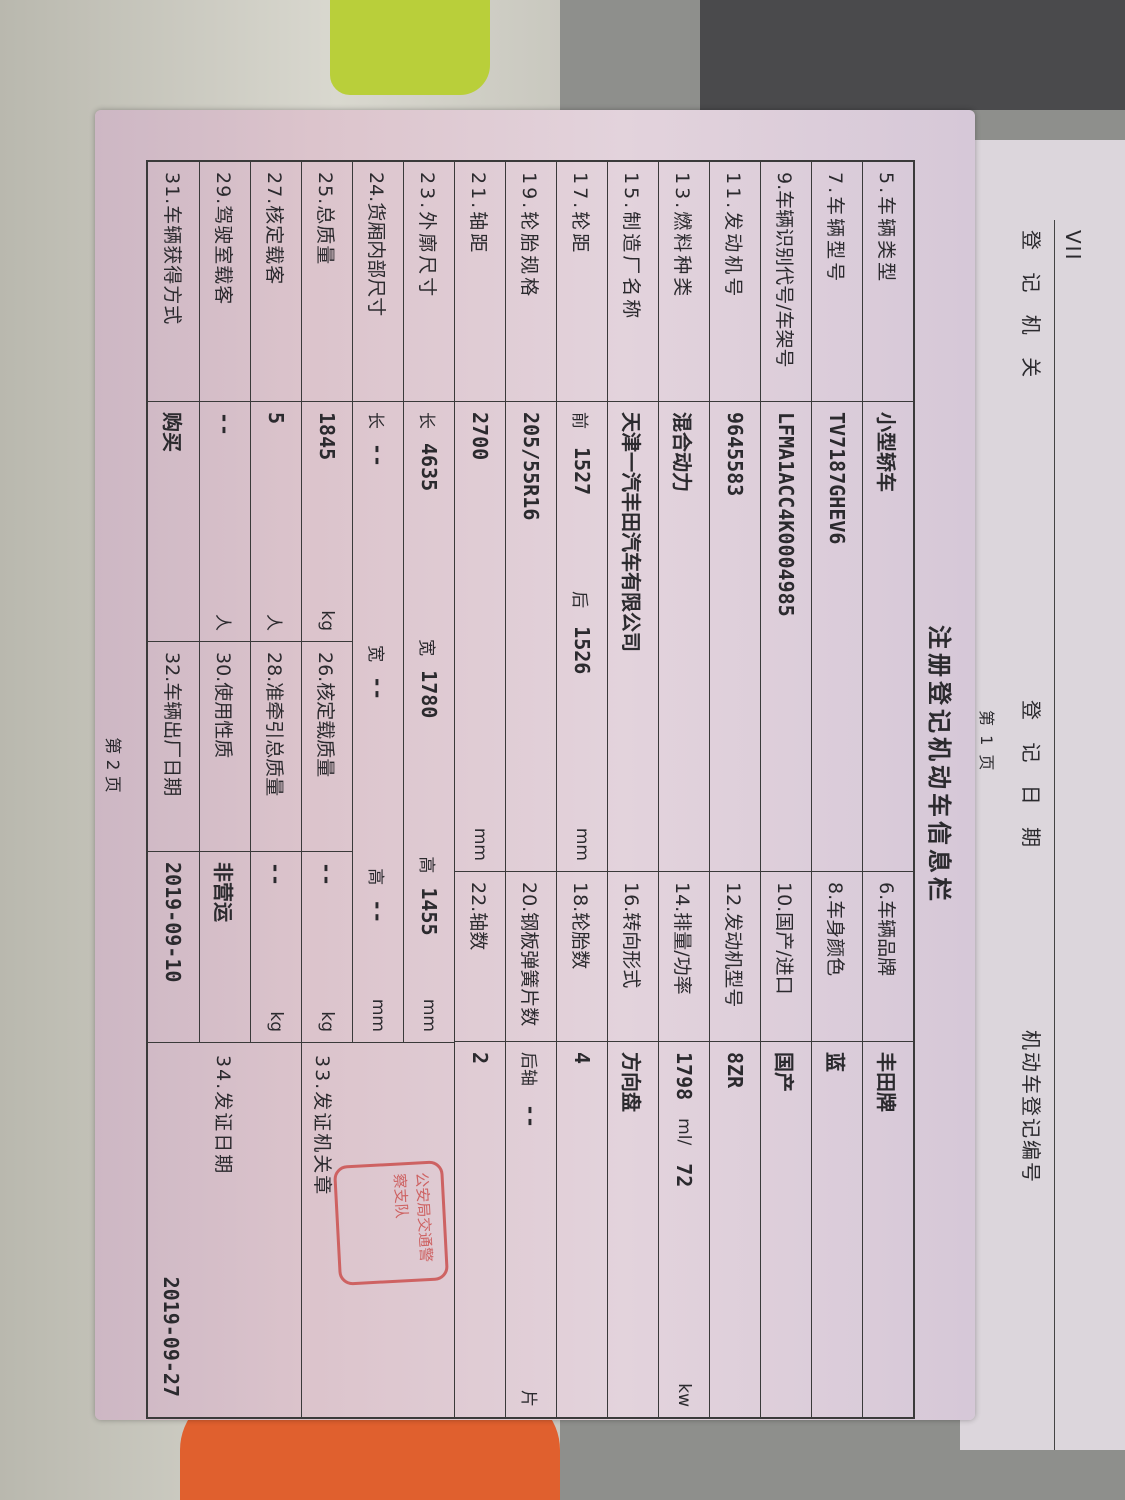 This screenshot has height=1500, width=1125. I want to click on height-value: 1455, so click(429, 911).